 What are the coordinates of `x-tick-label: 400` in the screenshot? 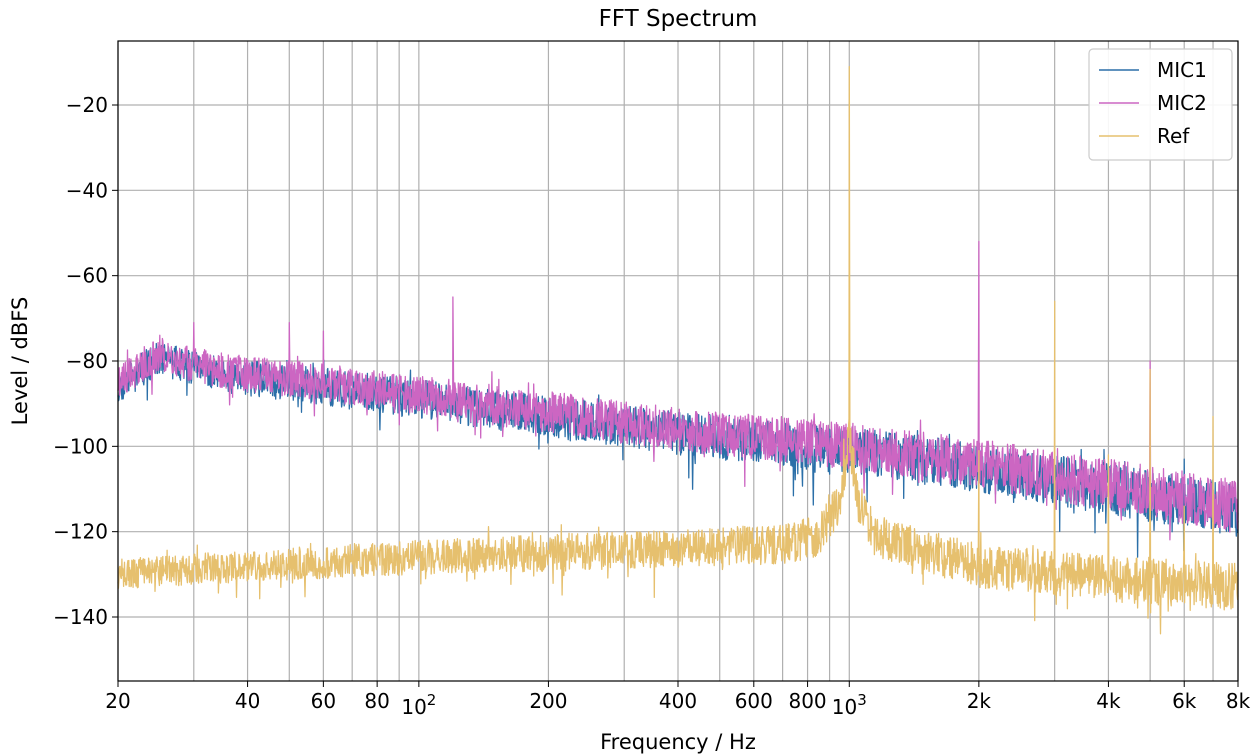 It's located at (678, 701).